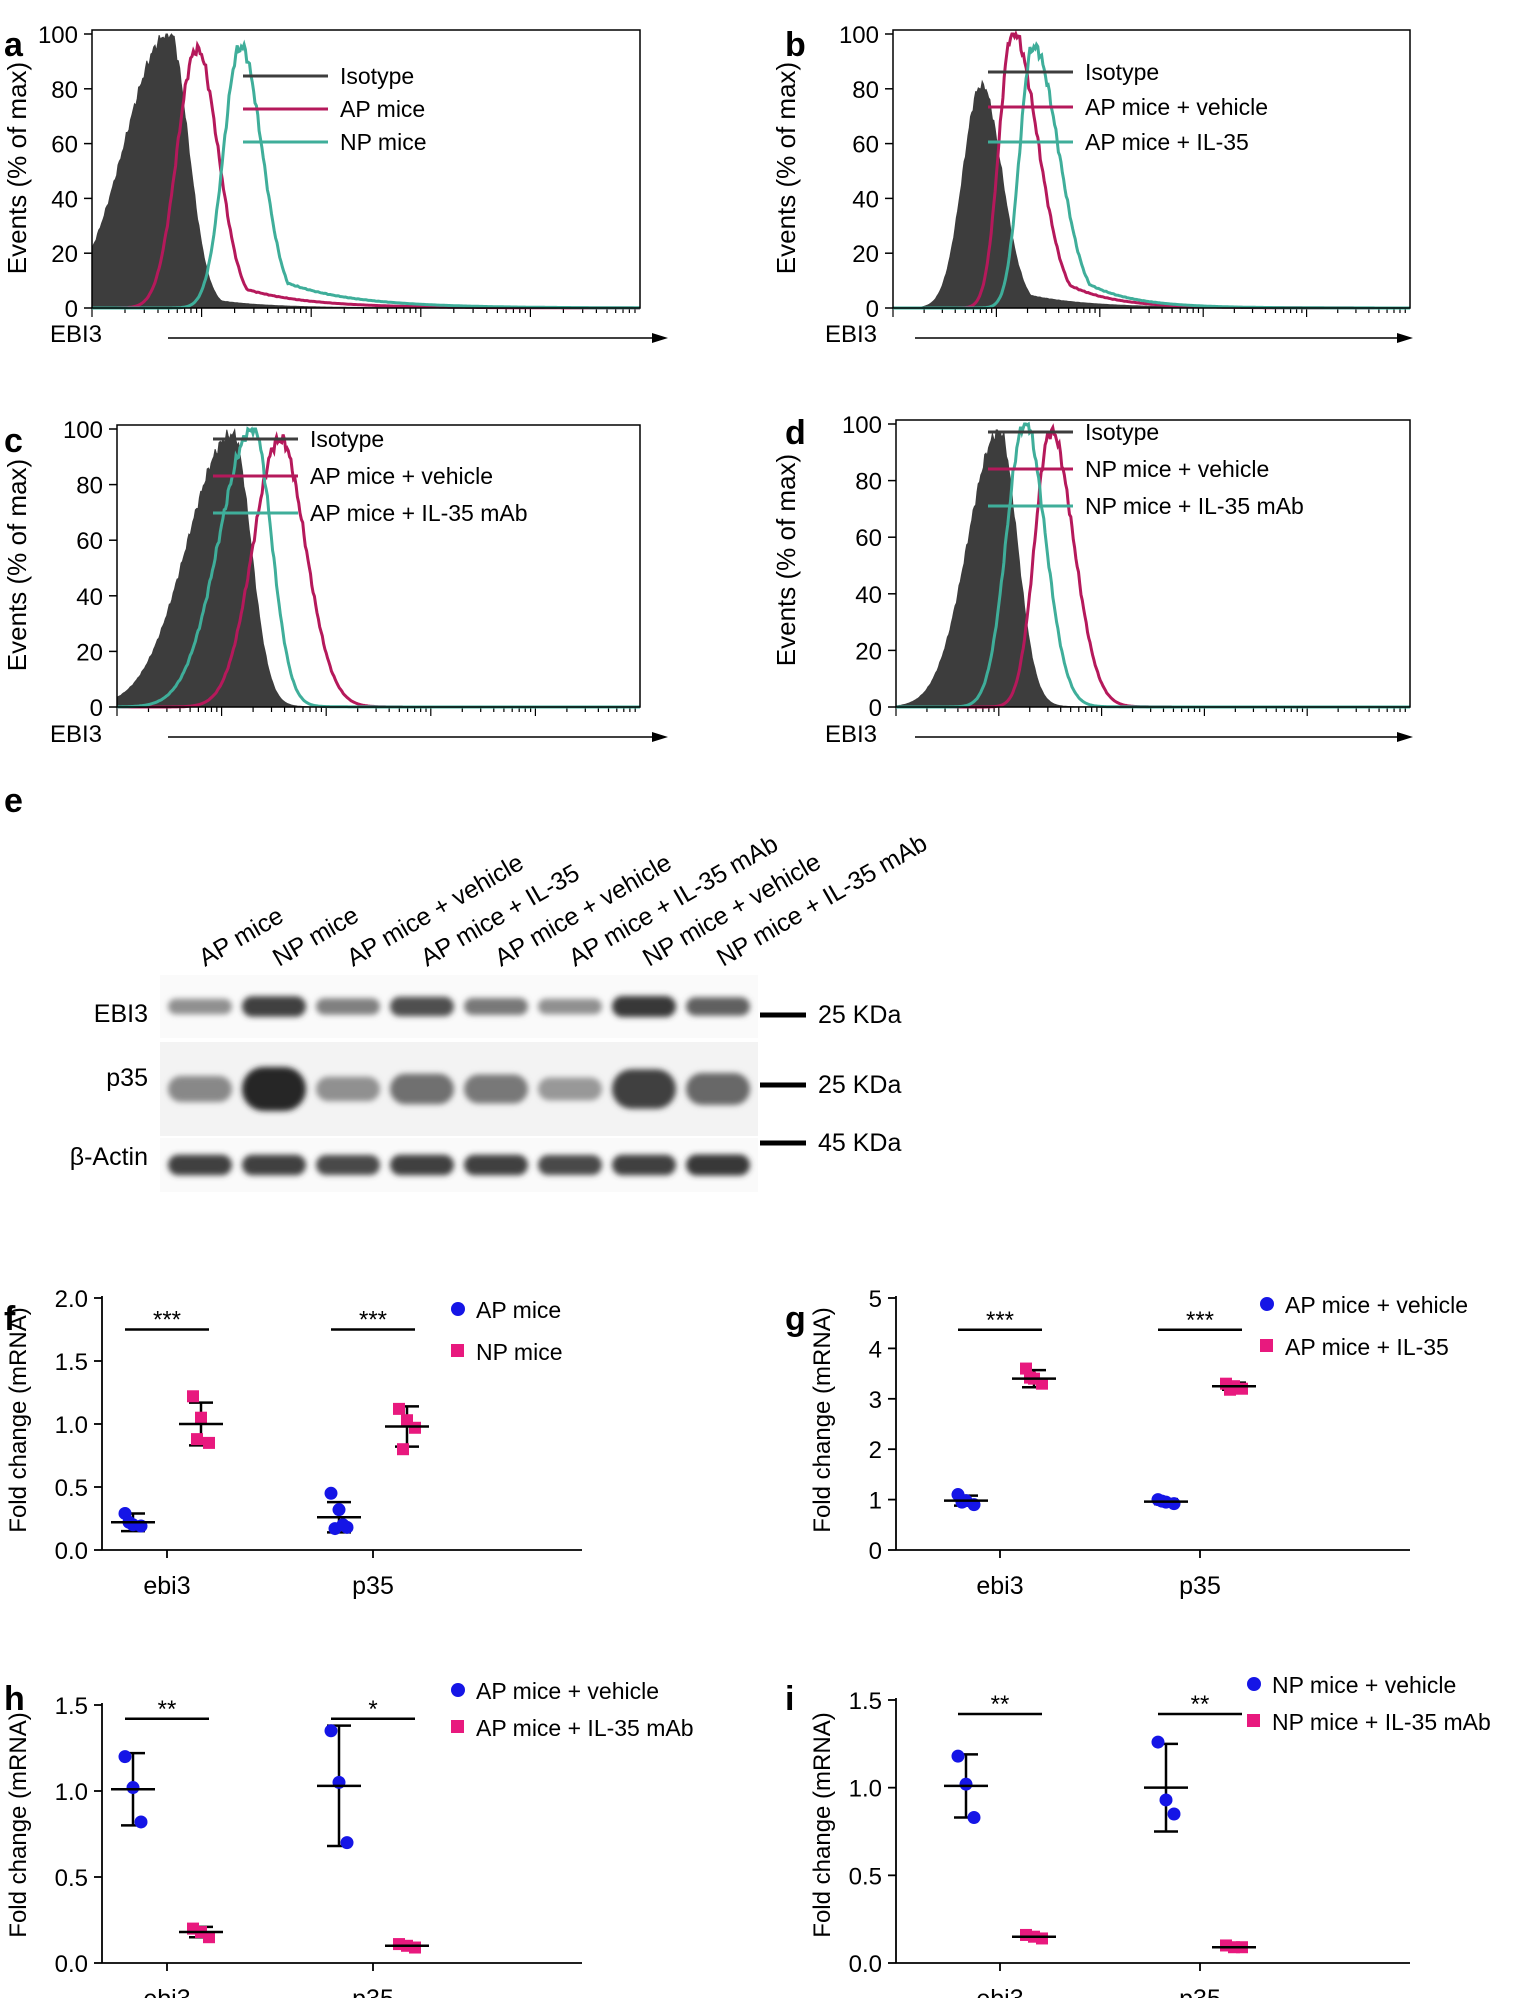 The width and height of the screenshot is (1521, 1998). Describe the element at coordinates (1367, 1347) in the screenshot. I see `legend-label: AP mice + IL-35` at that location.